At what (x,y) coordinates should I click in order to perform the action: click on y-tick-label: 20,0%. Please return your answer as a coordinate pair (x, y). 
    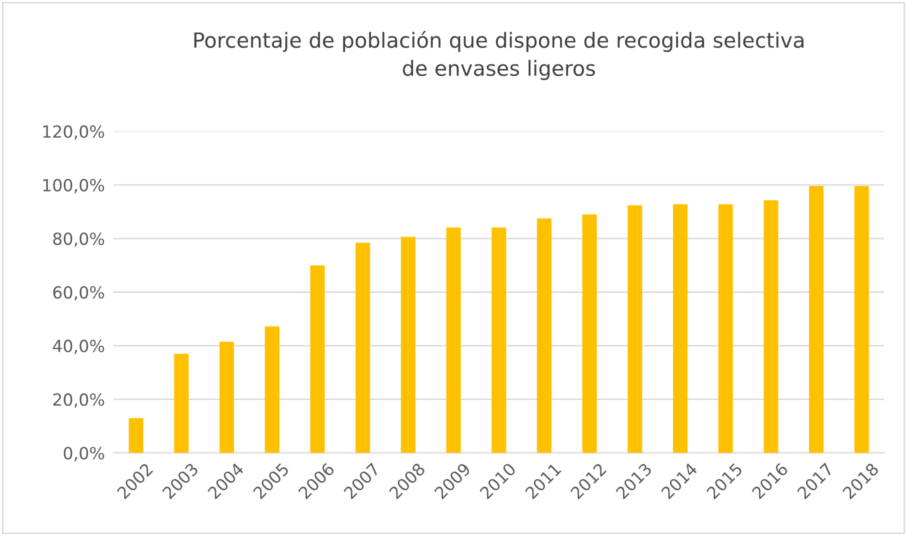
    Looking at the image, I should click on (78, 400).